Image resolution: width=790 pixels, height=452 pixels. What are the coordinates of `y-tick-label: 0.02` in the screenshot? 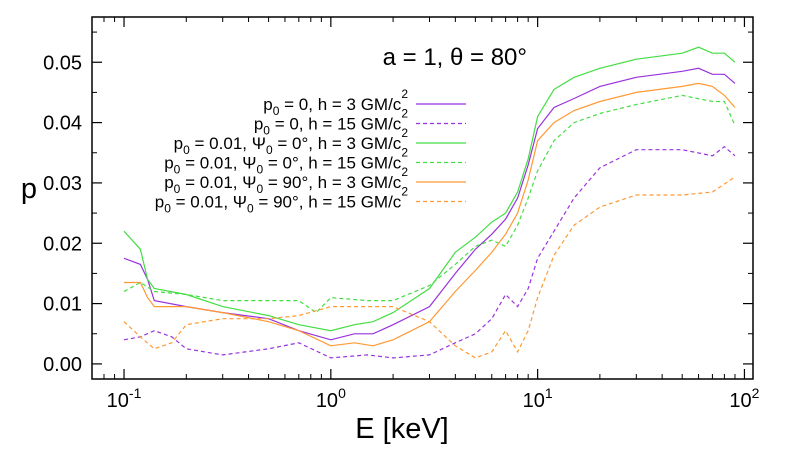 It's located at (62, 244).